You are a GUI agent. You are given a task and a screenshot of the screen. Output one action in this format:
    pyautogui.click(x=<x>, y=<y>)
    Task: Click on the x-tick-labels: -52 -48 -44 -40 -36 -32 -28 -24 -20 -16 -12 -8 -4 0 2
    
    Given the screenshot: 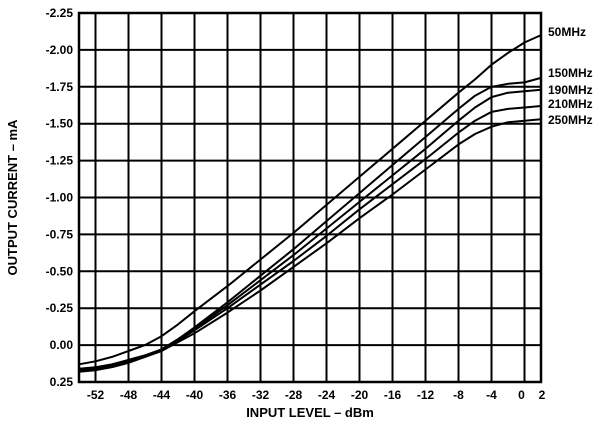 What is the action you would take?
    pyautogui.click(x=316, y=395)
    